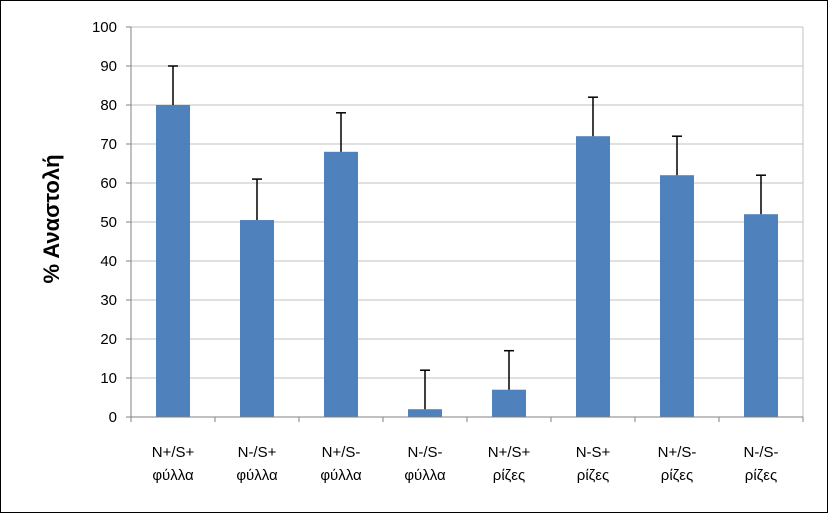 The width and height of the screenshot is (828, 513). Describe the element at coordinates (257, 452) in the screenshot. I see `x-category-label: N-/S+` at that location.